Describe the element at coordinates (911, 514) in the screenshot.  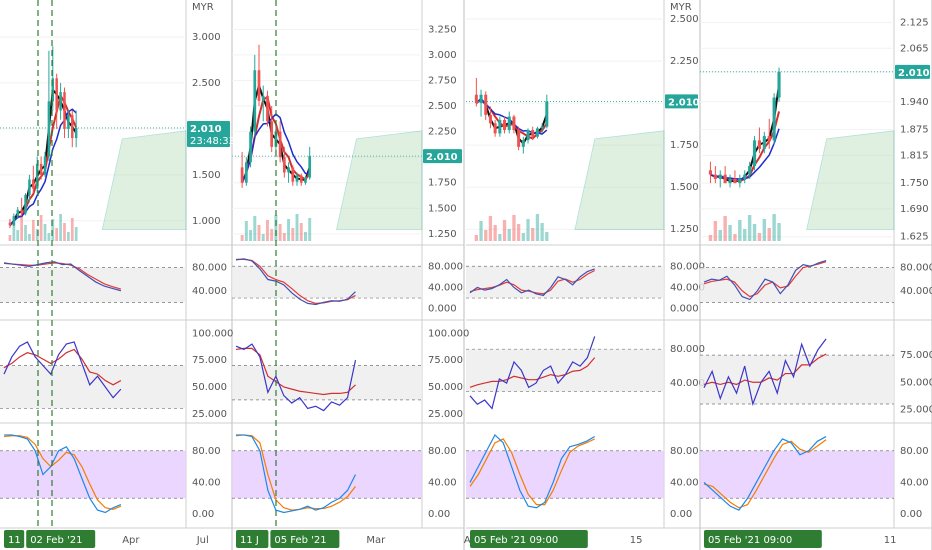
I see `oscillator-tick-label: 0.00` at that location.